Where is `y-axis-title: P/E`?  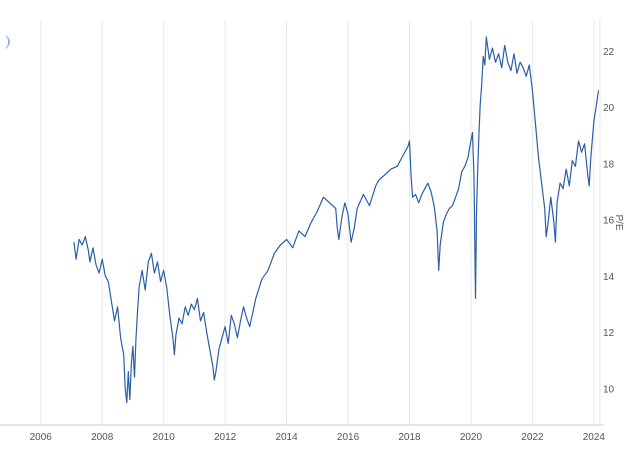
y-axis-title: P/E is located at coordinates (618, 222).